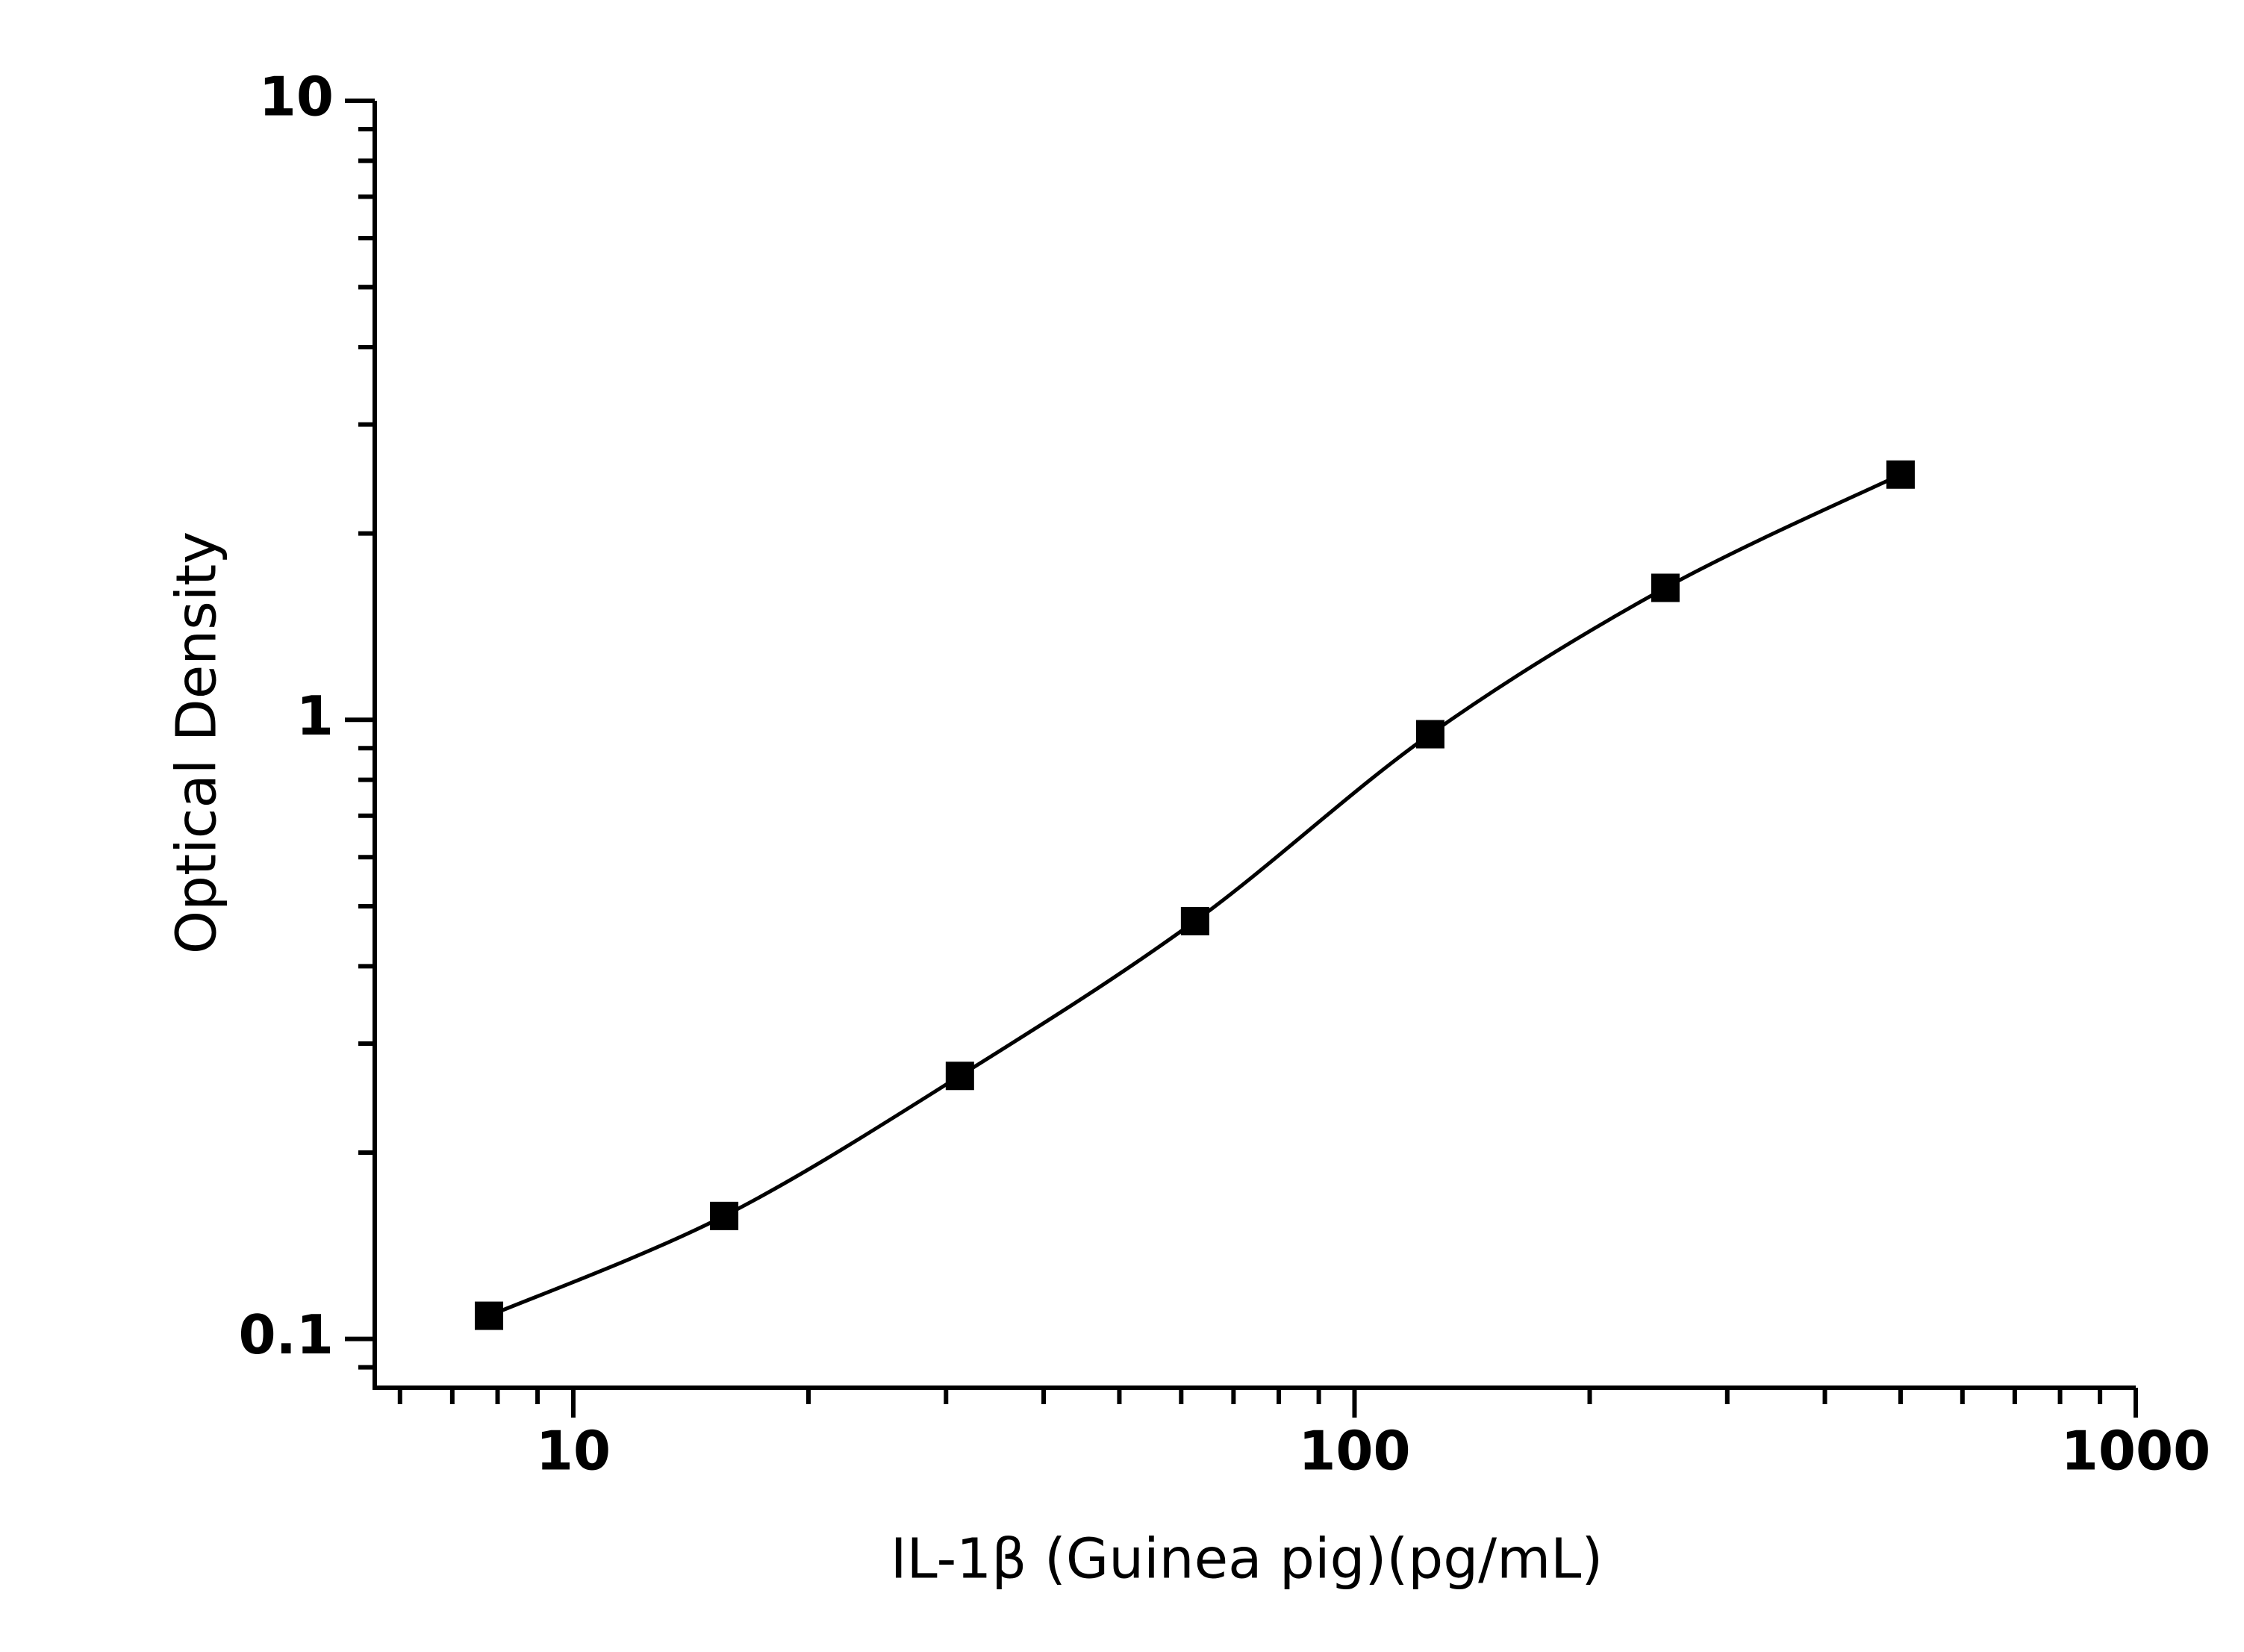 The height and width of the screenshot is (1652, 2244). I want to click on x-tick-label: 100, so click(1354, 1452).